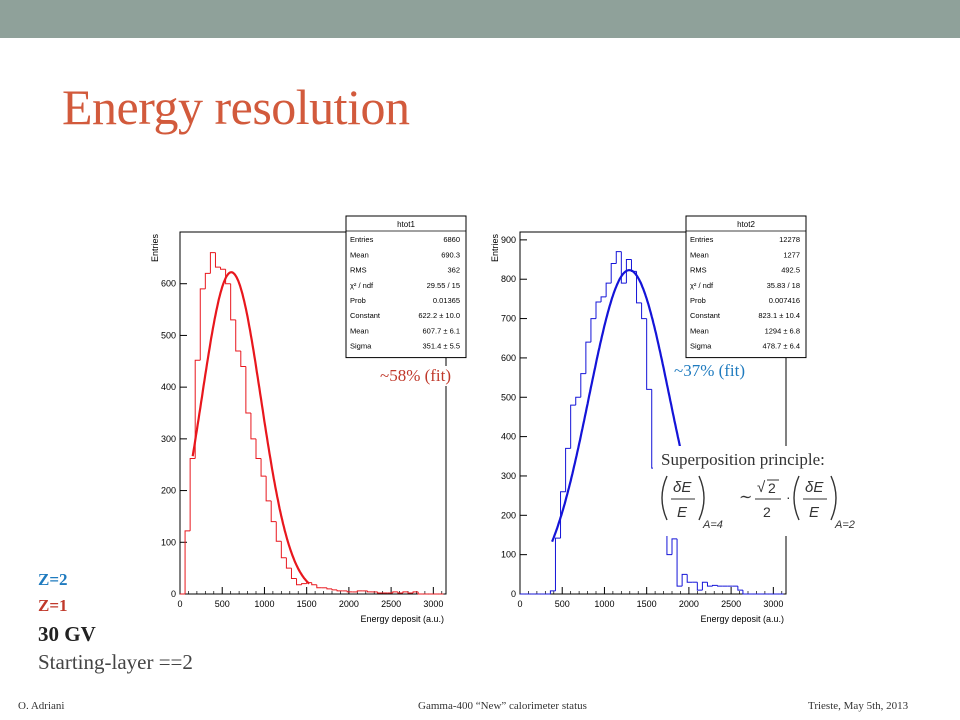 This screenshot has height=720, width=960. Describe the element at coordinates (115, 662) in the screenshot. I see `starting-layer-label: Starting-layer ==2` at that location.